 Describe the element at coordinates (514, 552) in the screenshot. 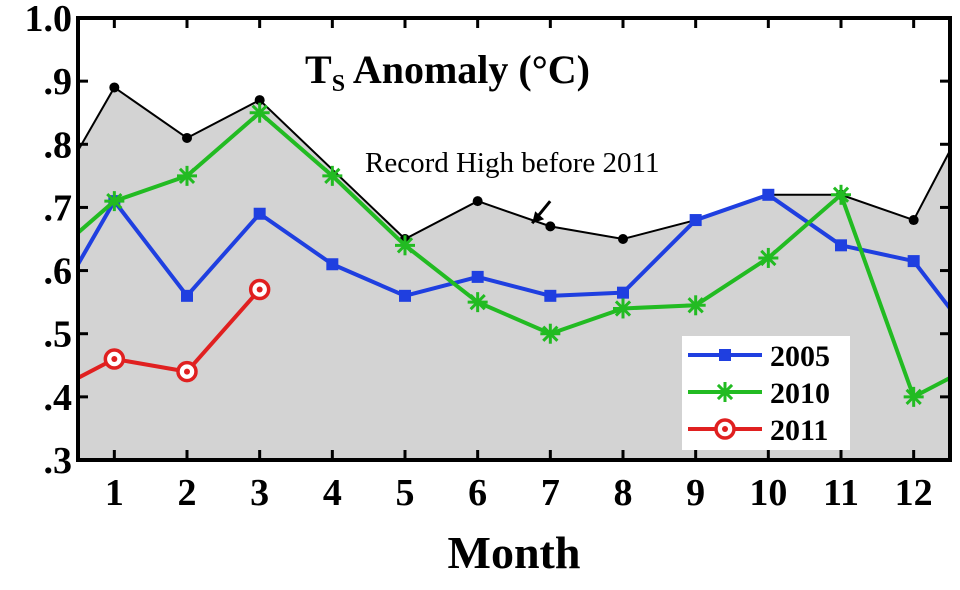

I see `x-axis-title: Month` at that location.